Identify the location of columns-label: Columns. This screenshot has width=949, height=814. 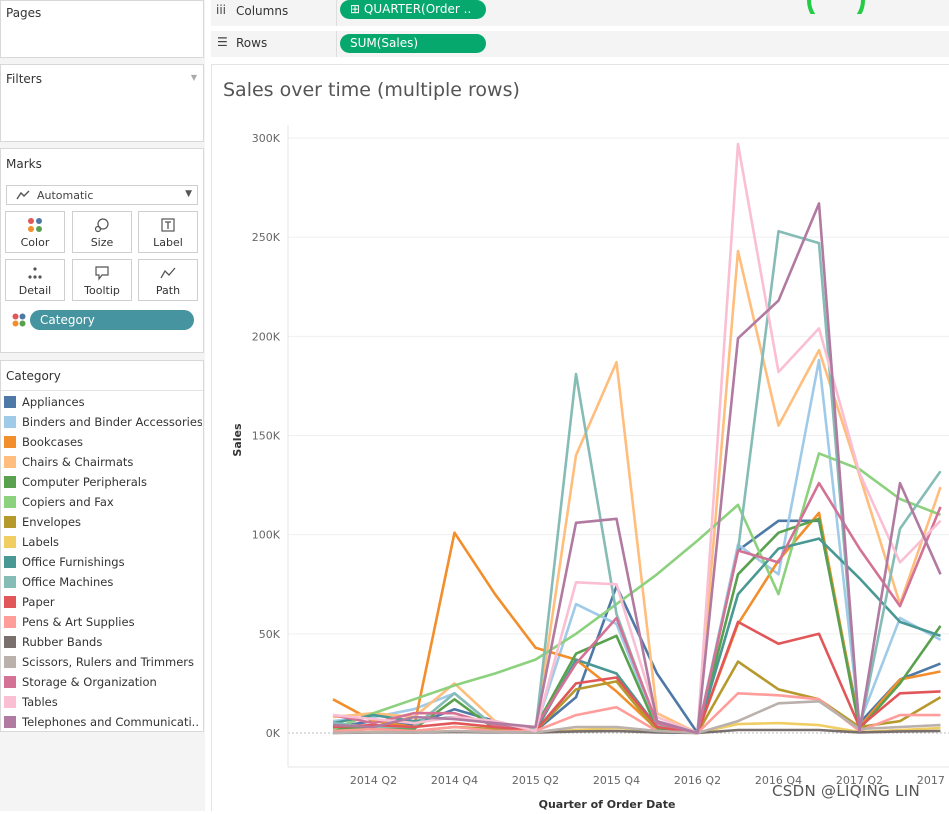
(262, 11).